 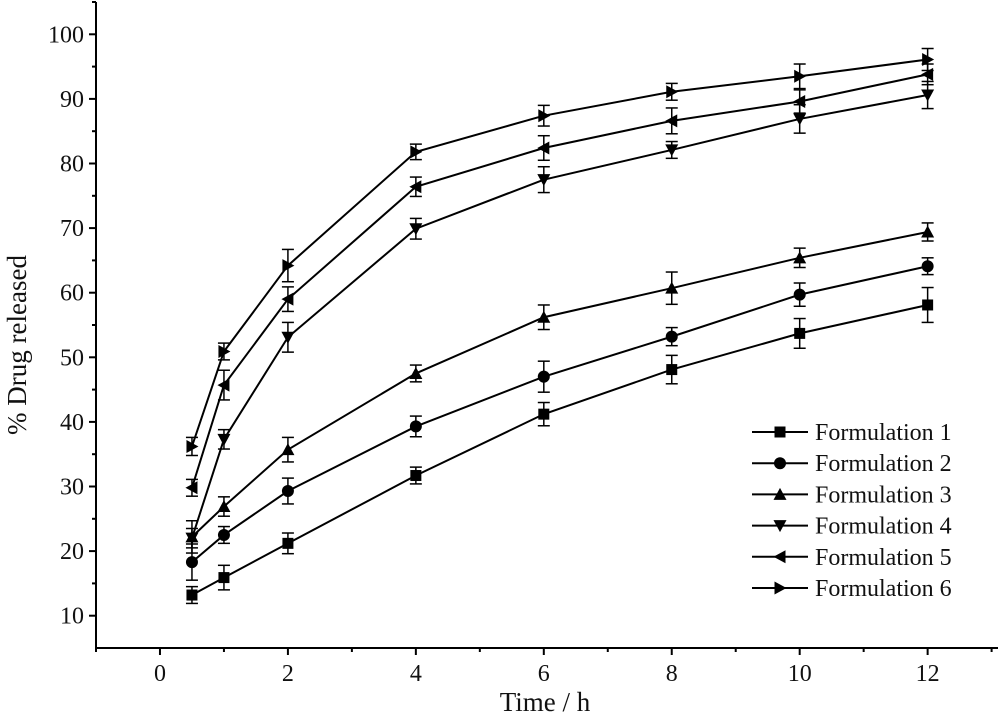 I want to click on x-tick-label: 0, so click(x=160, y=674).